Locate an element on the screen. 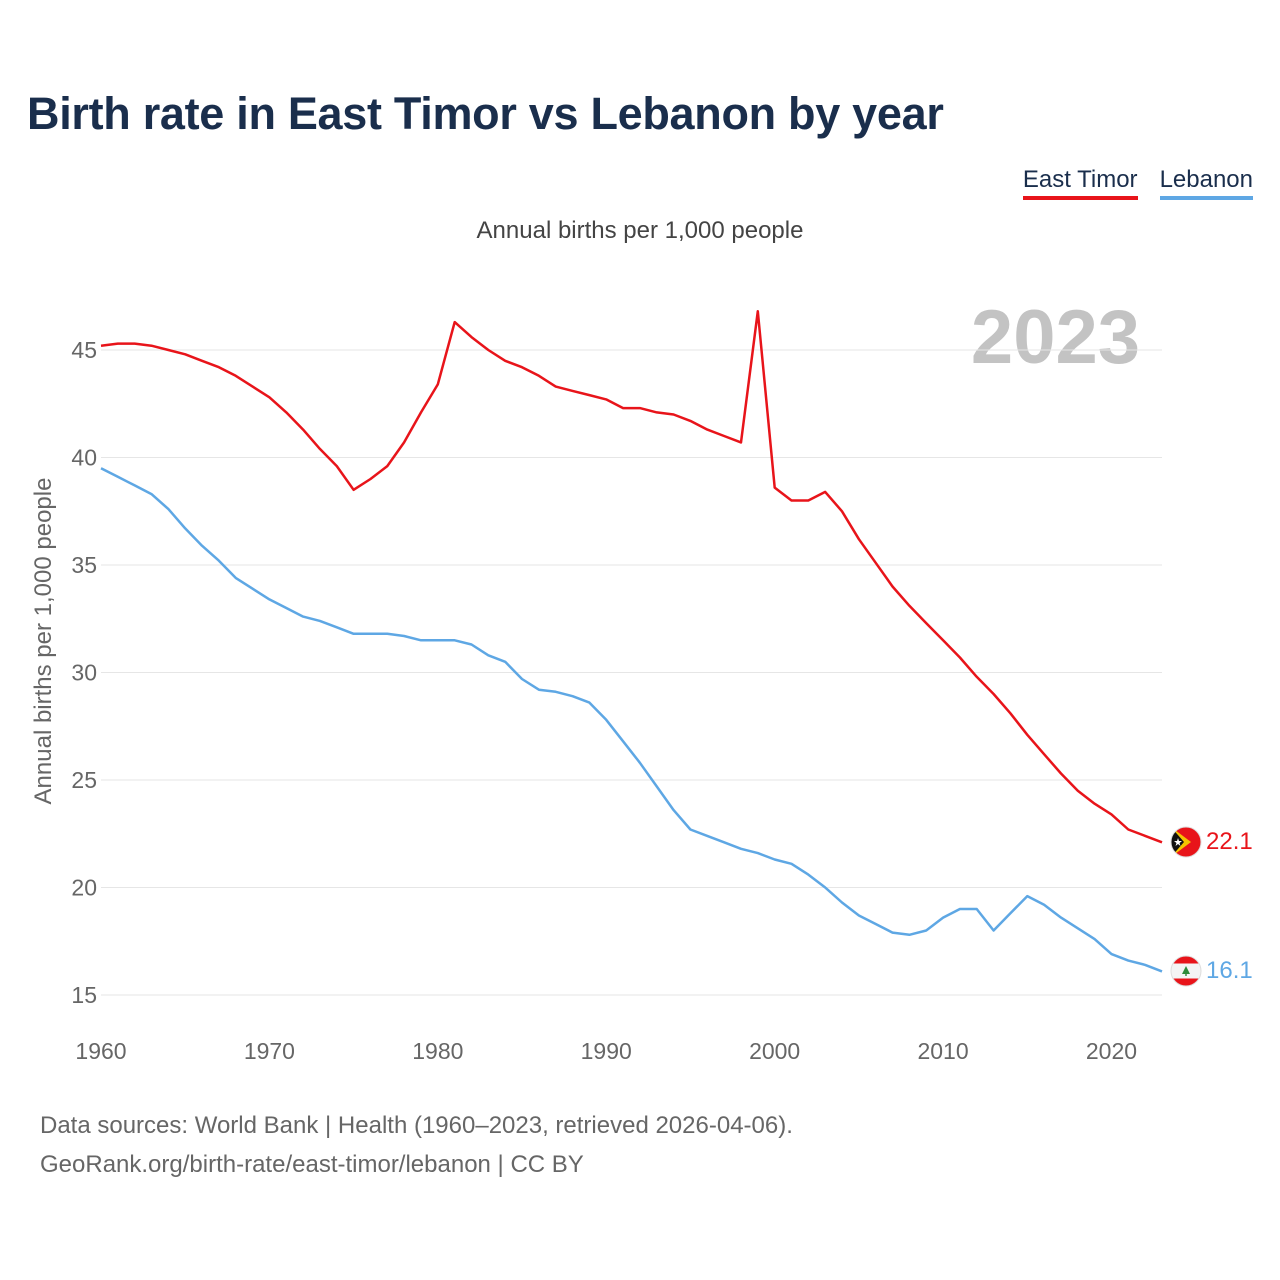  chart-subtitle: Annual births per 1,000 people is located at coordinates (640, 230).